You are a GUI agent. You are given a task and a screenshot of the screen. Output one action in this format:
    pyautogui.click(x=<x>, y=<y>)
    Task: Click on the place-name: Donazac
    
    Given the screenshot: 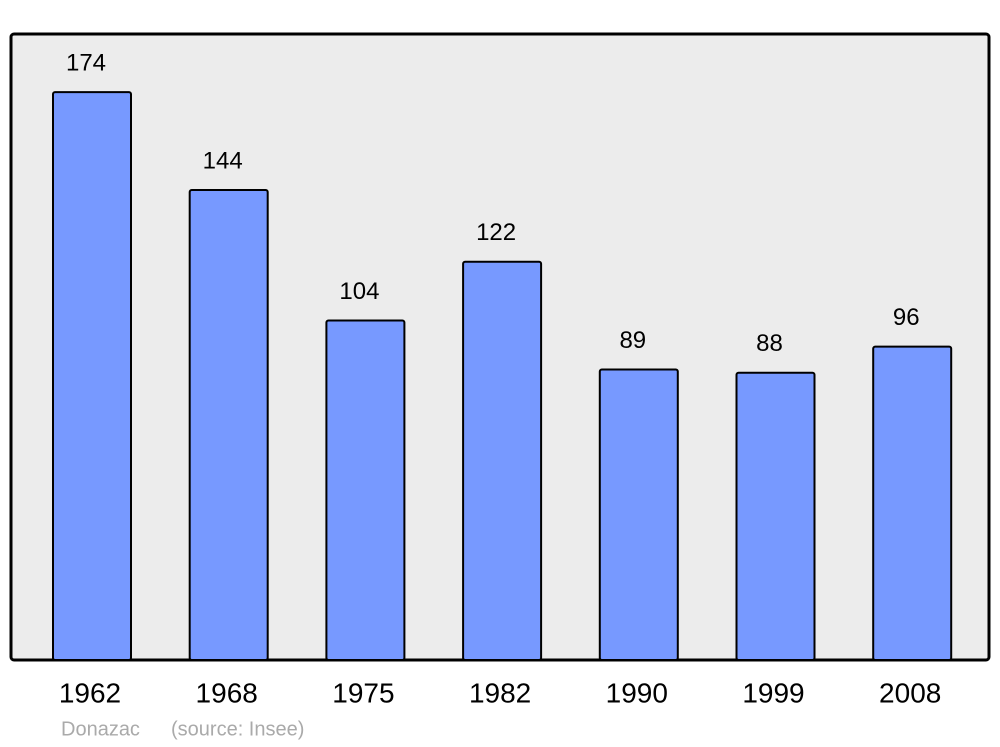 What is the action you would take?
    pyautogui.click(x=100, y=729)
    